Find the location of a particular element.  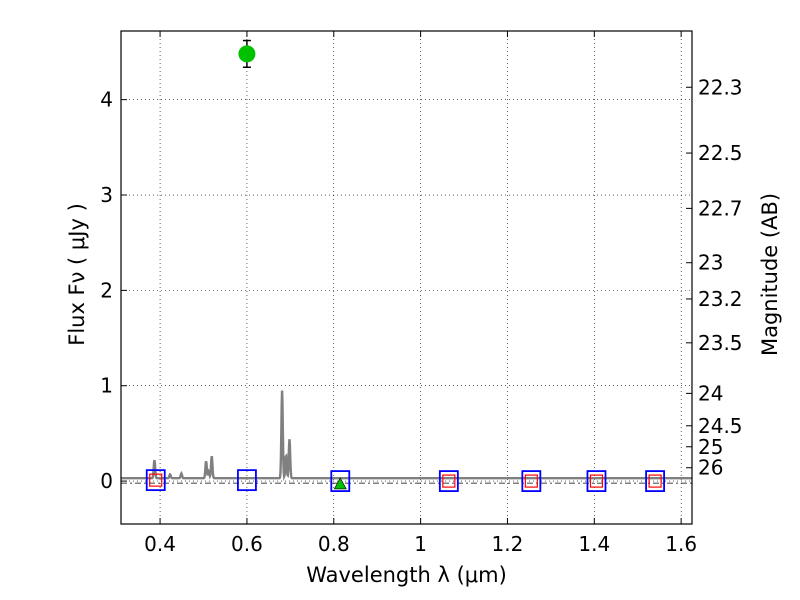

y2-tick-label: 25 is located at coordinates (710, 447).